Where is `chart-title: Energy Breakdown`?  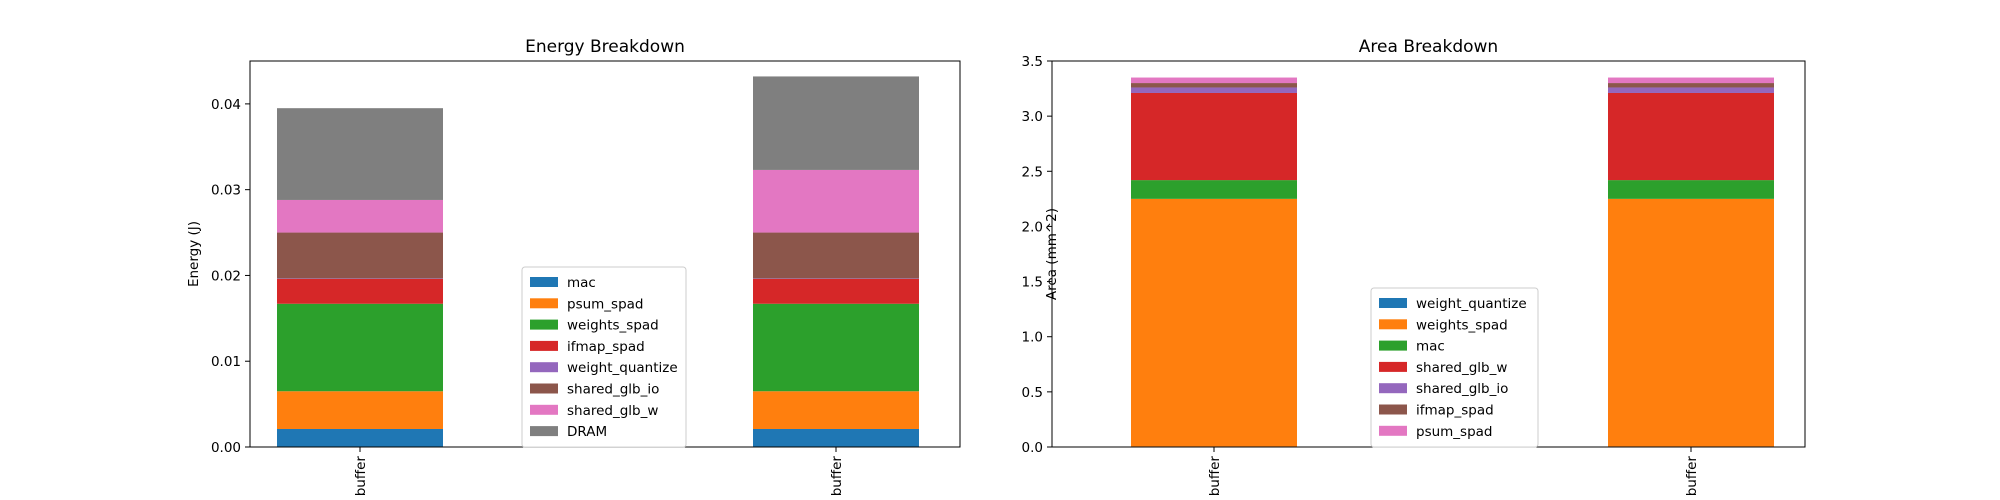 chart-title: Energy Breakdown is located at coordinates (605, 47).